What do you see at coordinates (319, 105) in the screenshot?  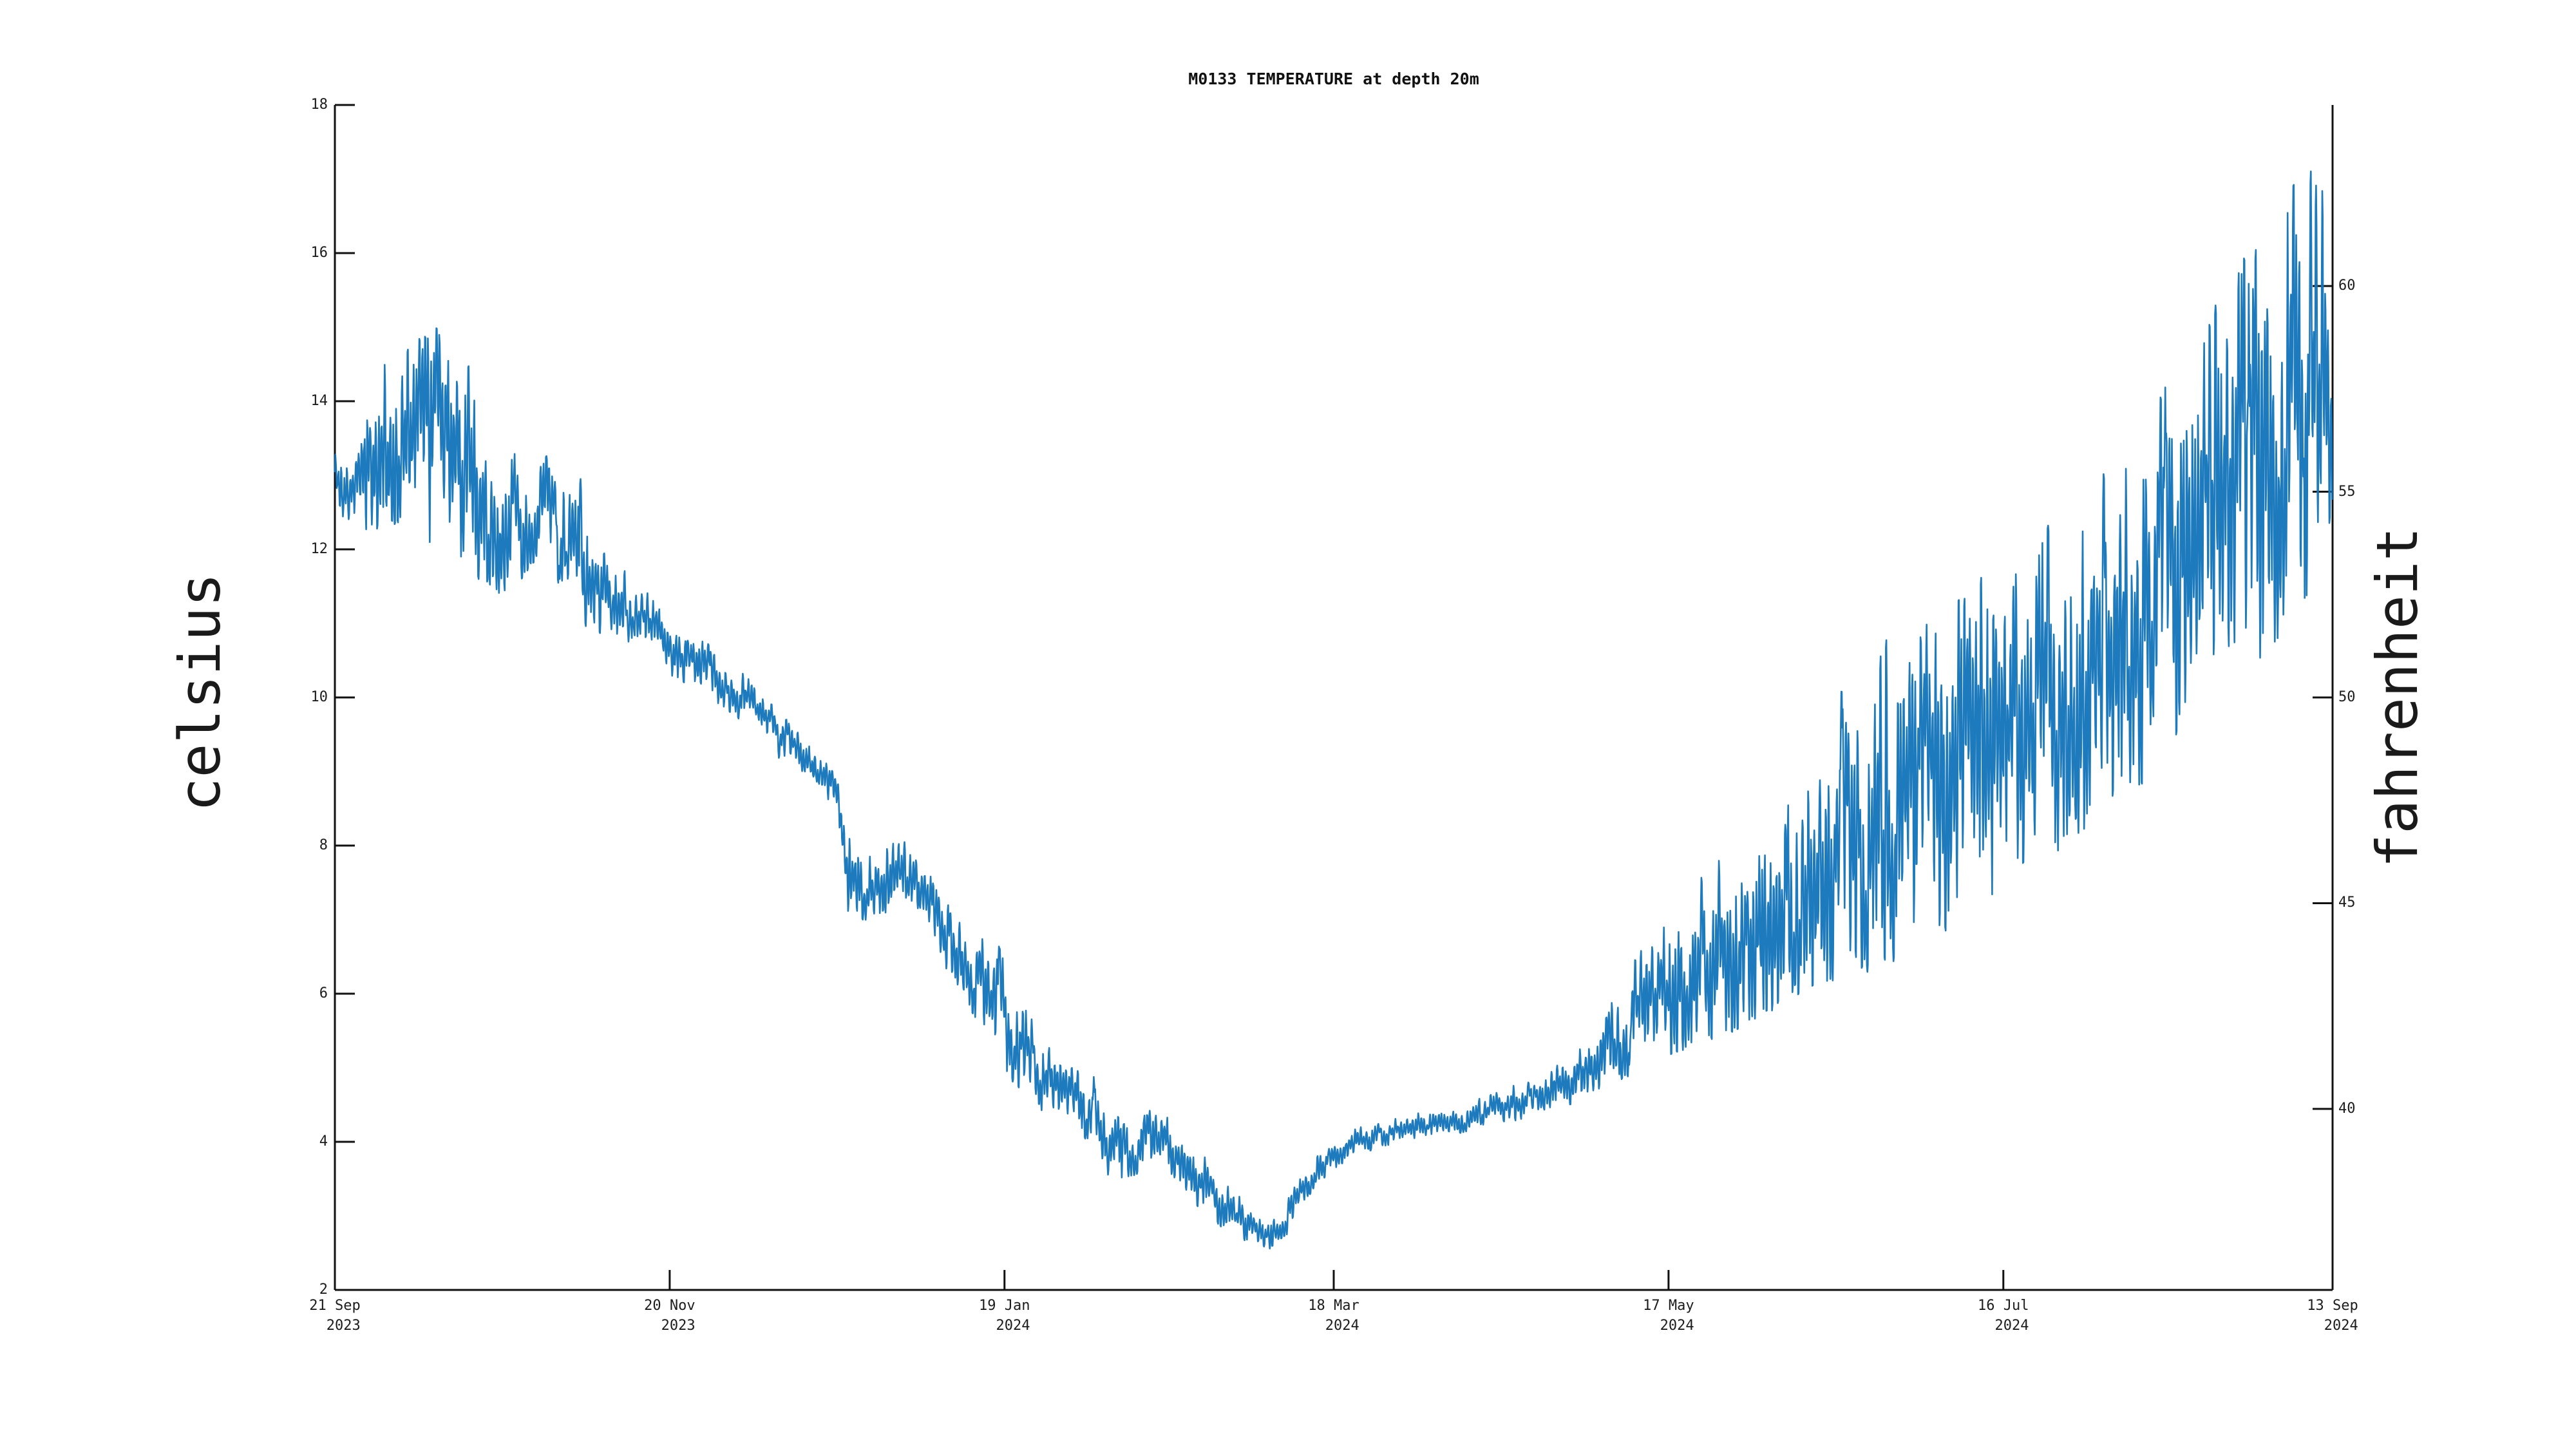 I see `y-tick-label-celsius: 18` at bounding box center [319, 105].